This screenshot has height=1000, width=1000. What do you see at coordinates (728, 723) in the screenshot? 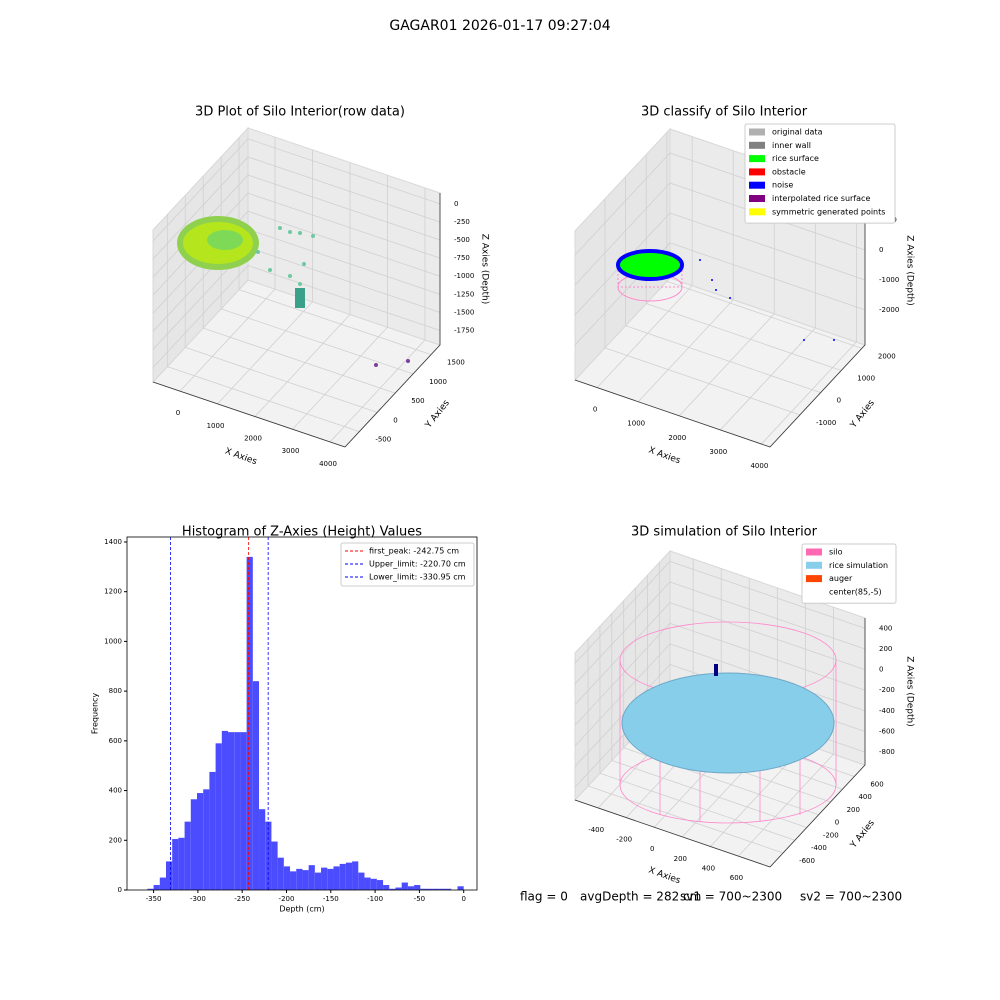
I see `rice-decor` at bounding box center [728, 723].